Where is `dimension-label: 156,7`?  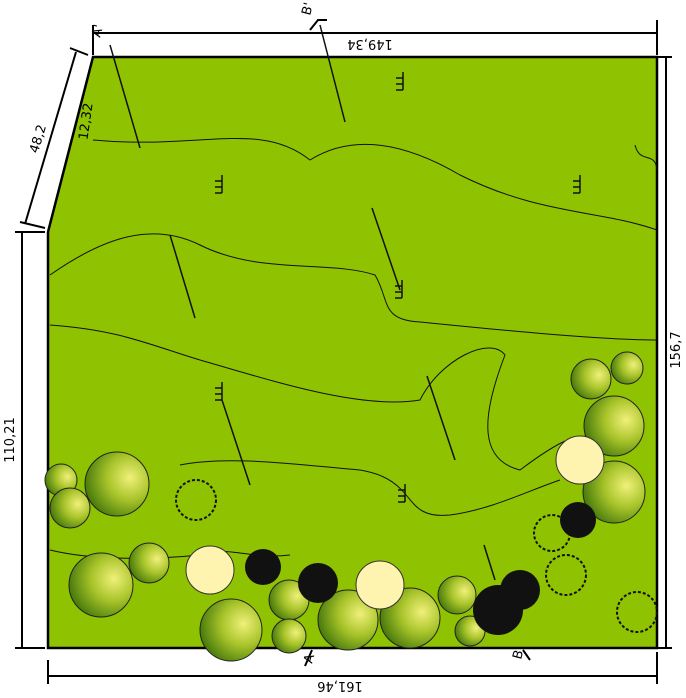 dimension-label: 156,7 is located at coordinates (676, 349).